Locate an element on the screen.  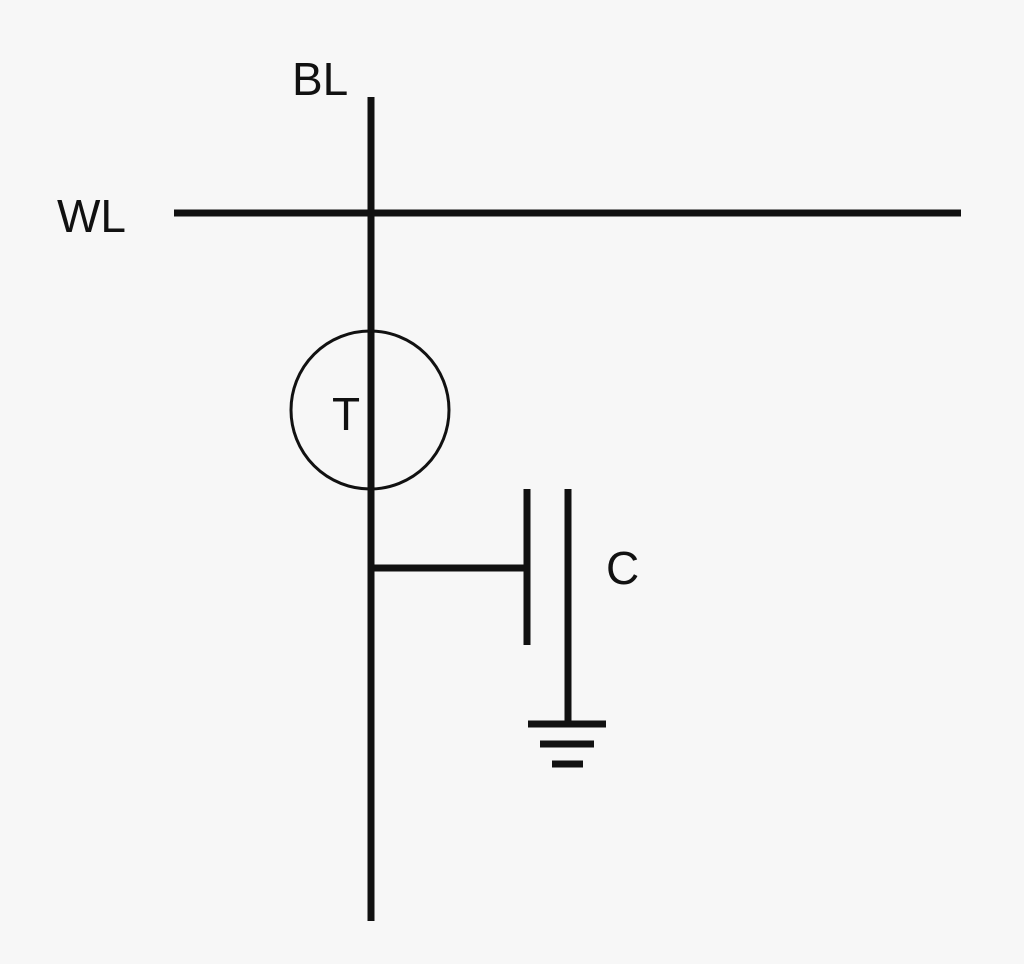
transistor-symbol is located at coordinates (370, 410).